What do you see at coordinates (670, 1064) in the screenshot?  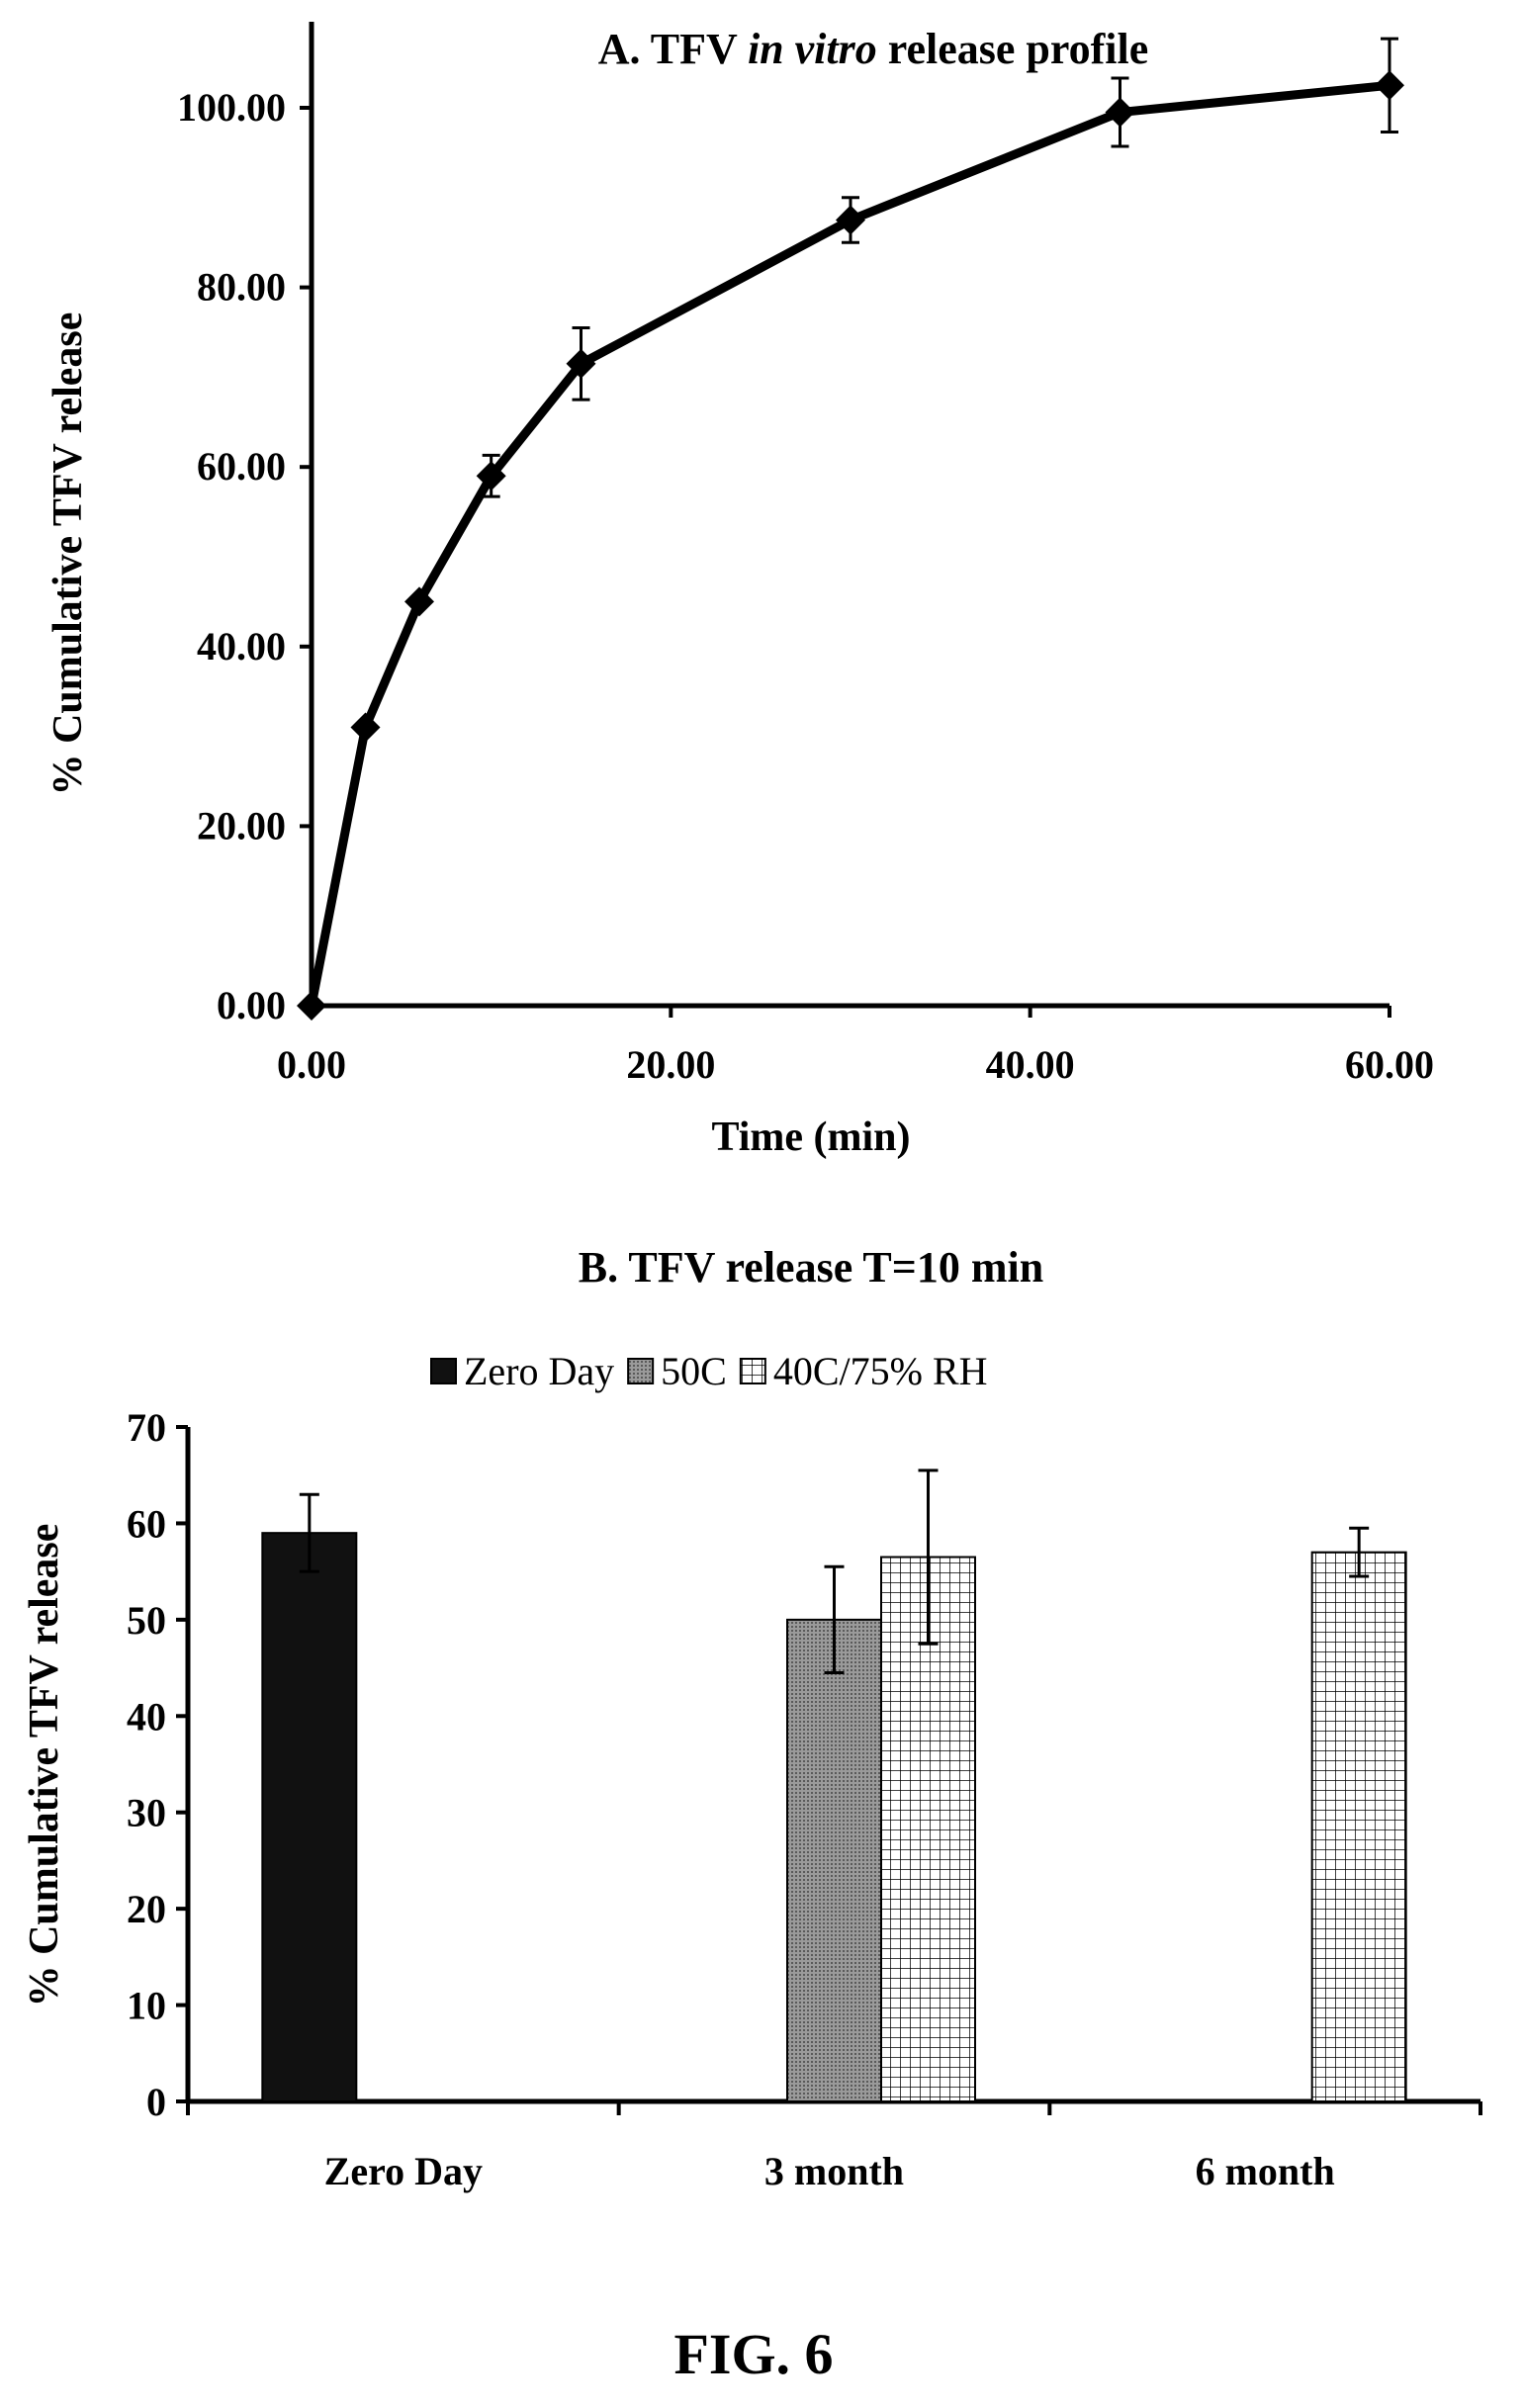 I see `chart-a-x-tick-label: 20.00` at bounding box center [670, 1064].